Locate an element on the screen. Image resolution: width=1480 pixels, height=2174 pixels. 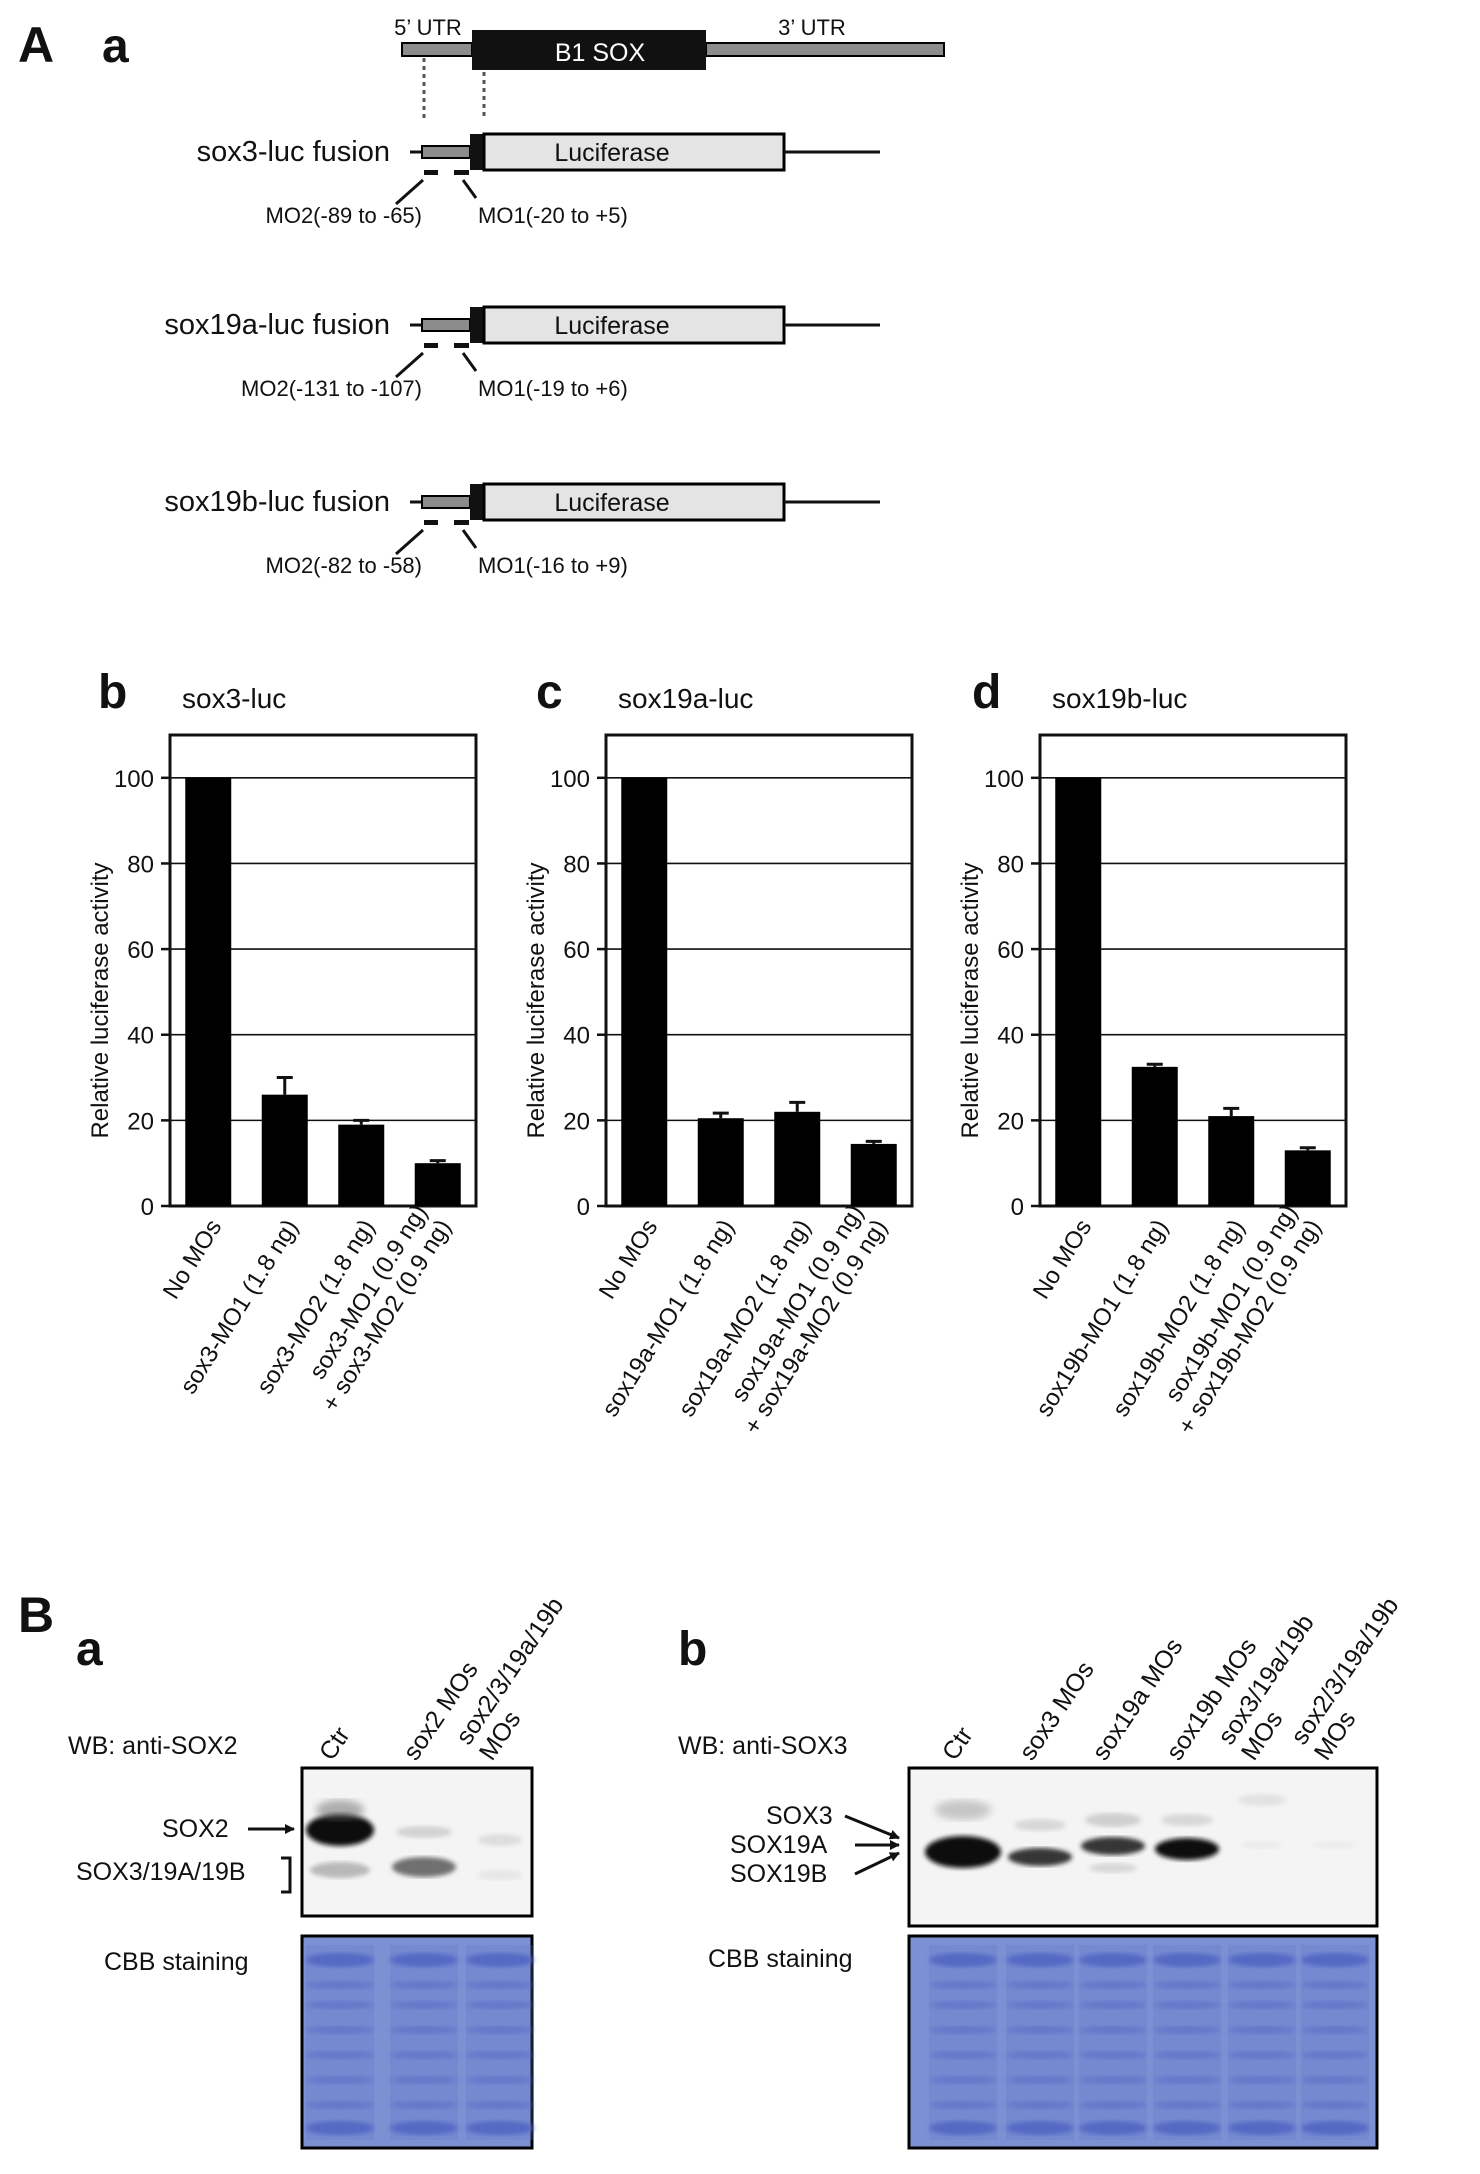
lane-label-a: Ctr is located at coordinates (335, 1743).